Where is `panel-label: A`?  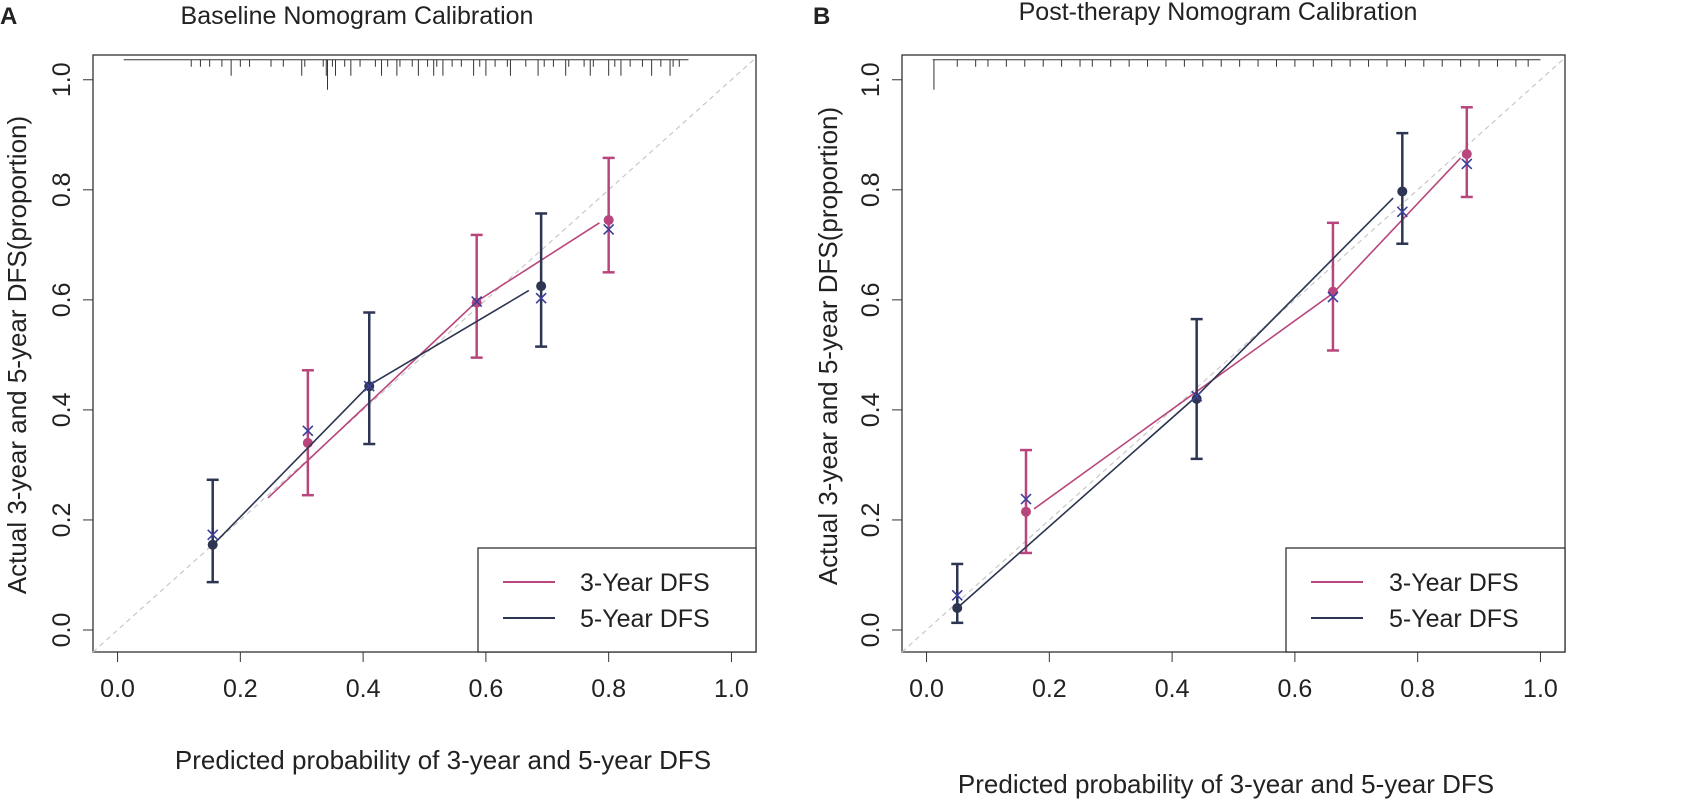 panel-label: A is located at coordinates (8, 16).